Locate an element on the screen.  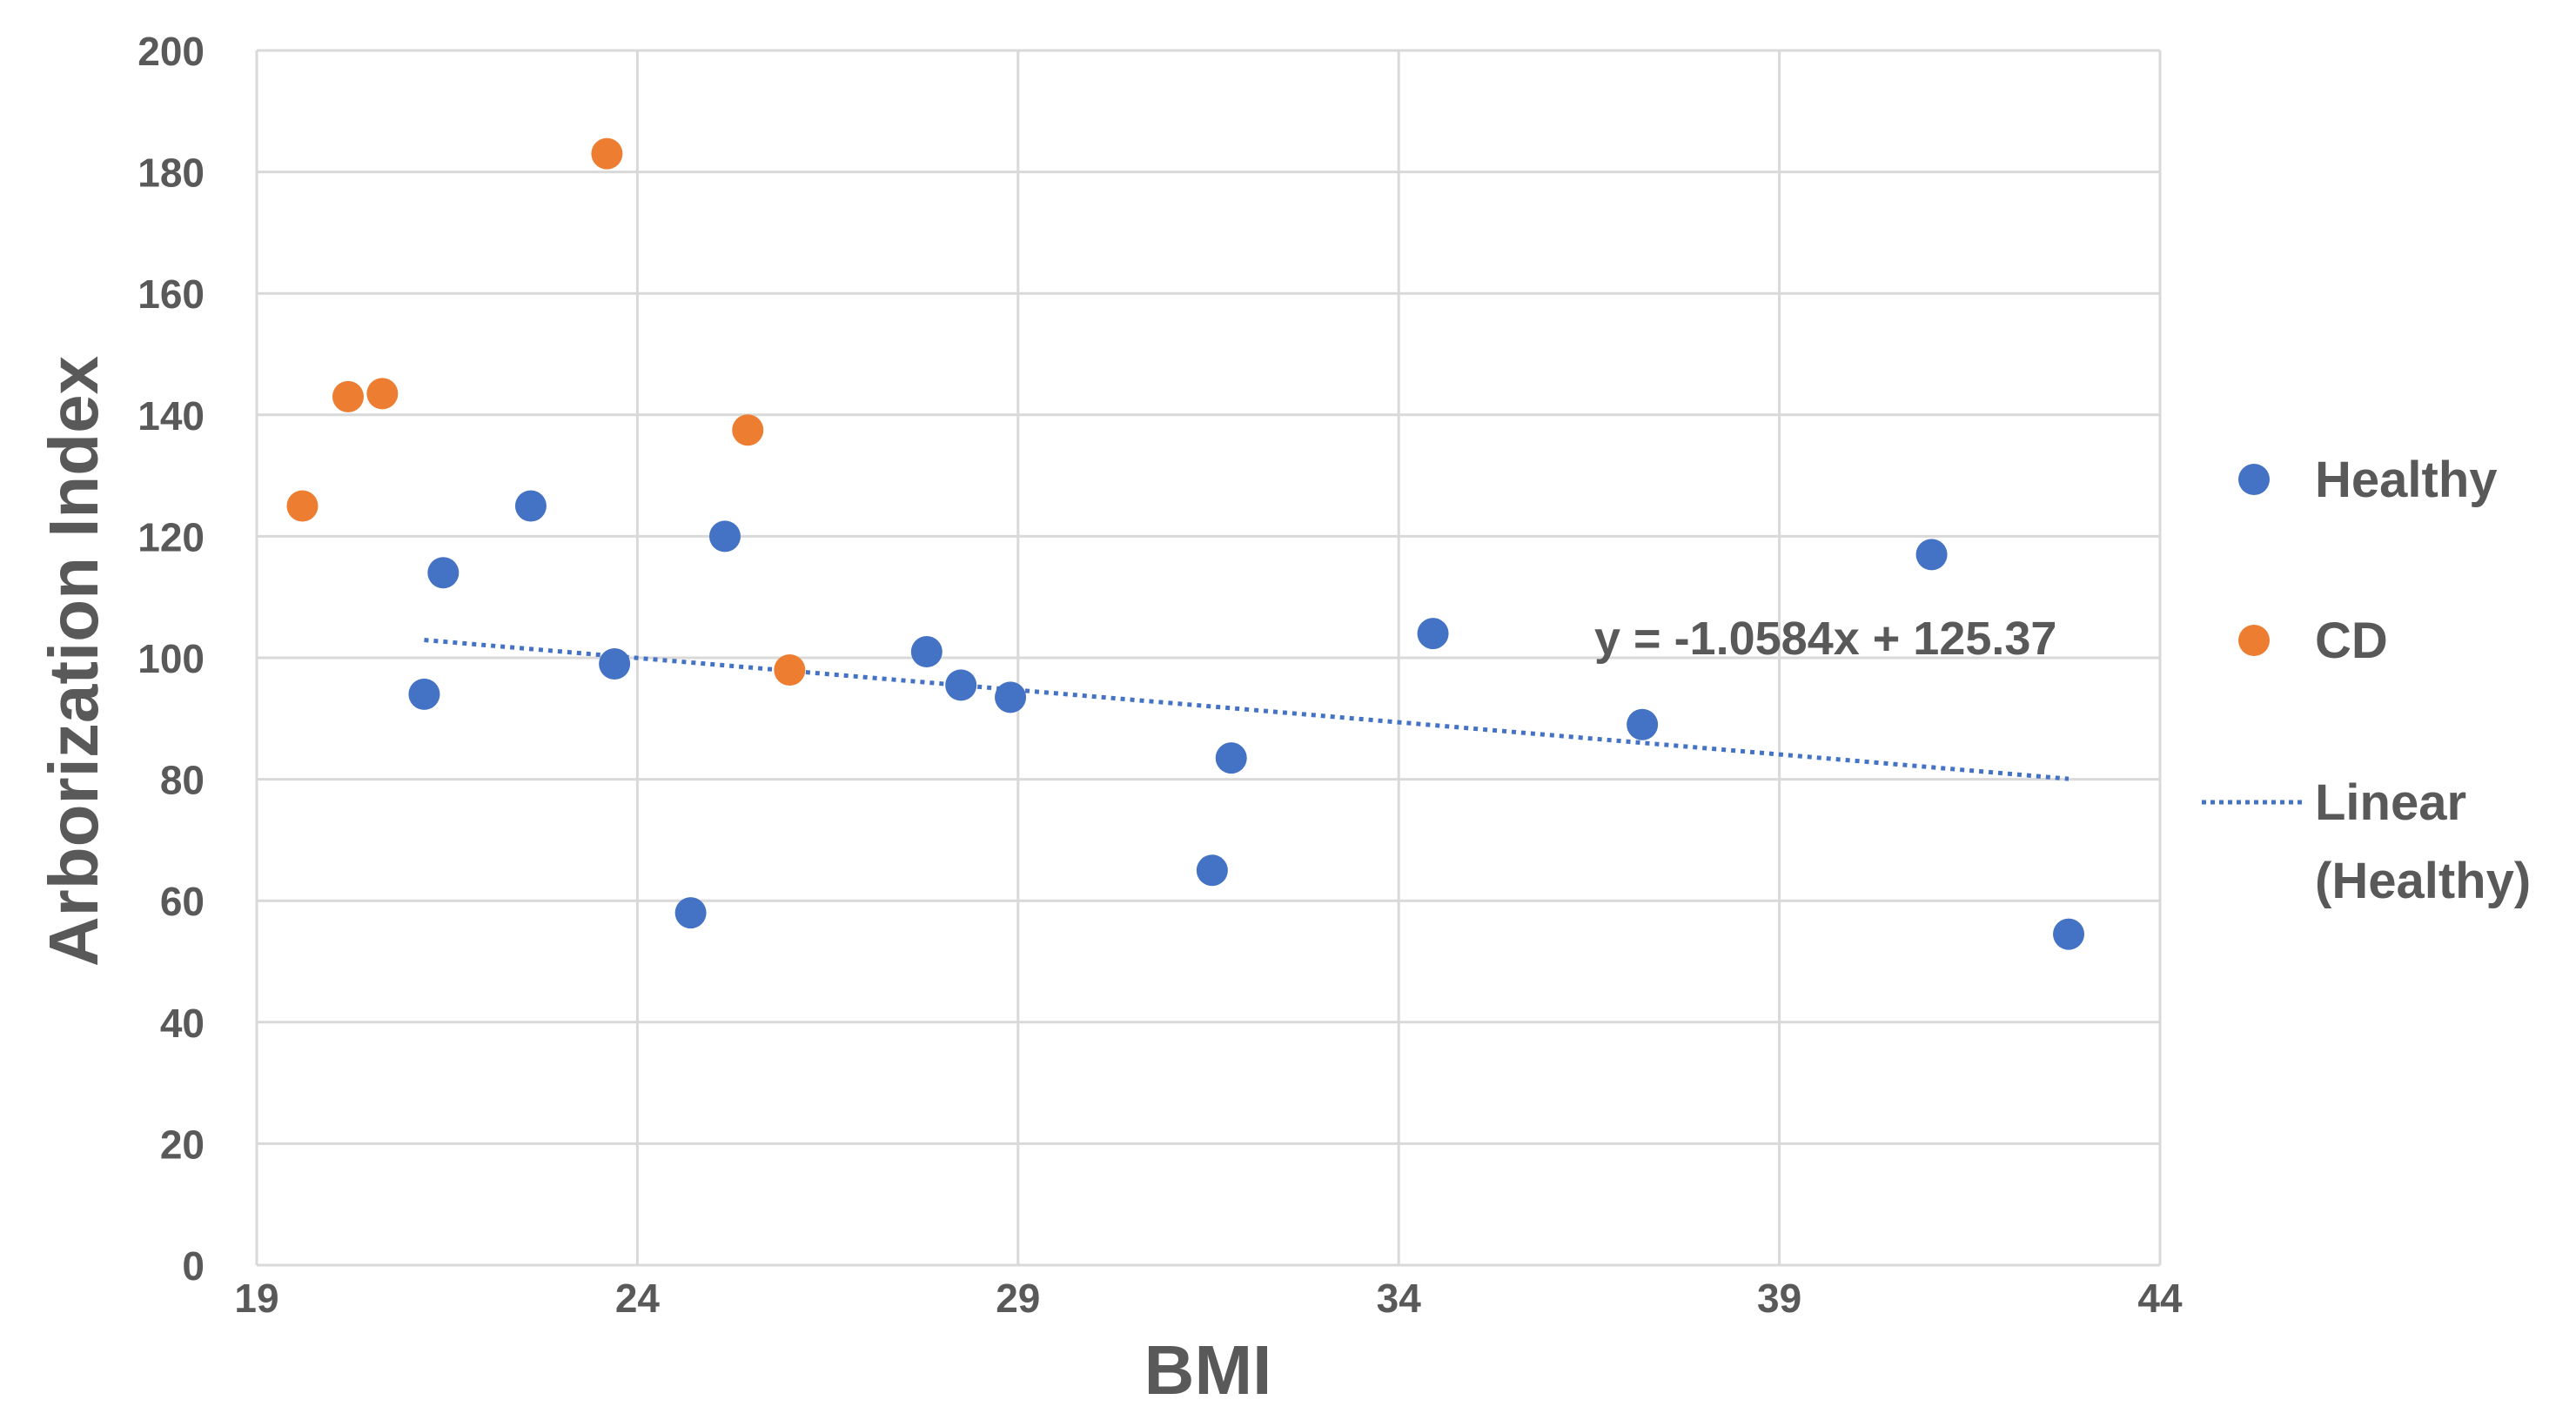
y-tick-label: 160 is located at coordinates (171, 294).